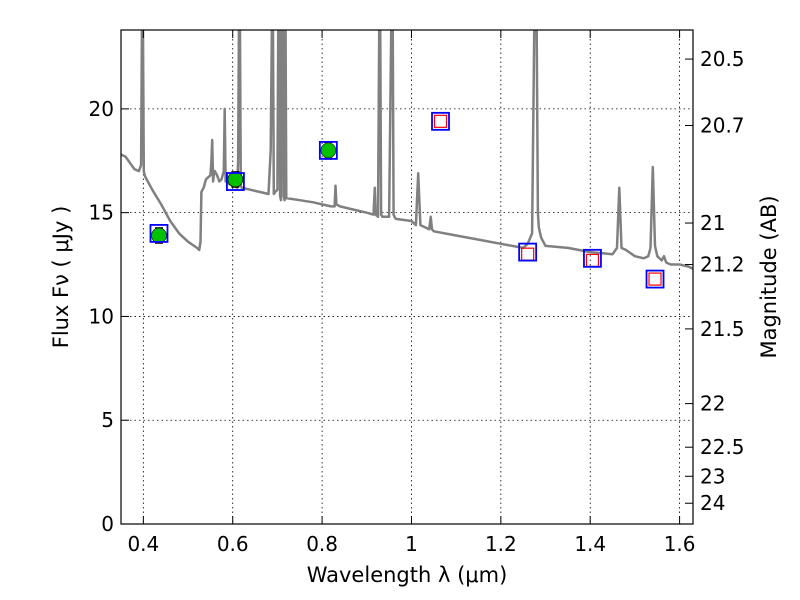 The width and height of the screenshot is (800, 600). Describe the element at coordinates (722, 329) in the screenshot. I see `mag-tick-label: 21.5` at that location.